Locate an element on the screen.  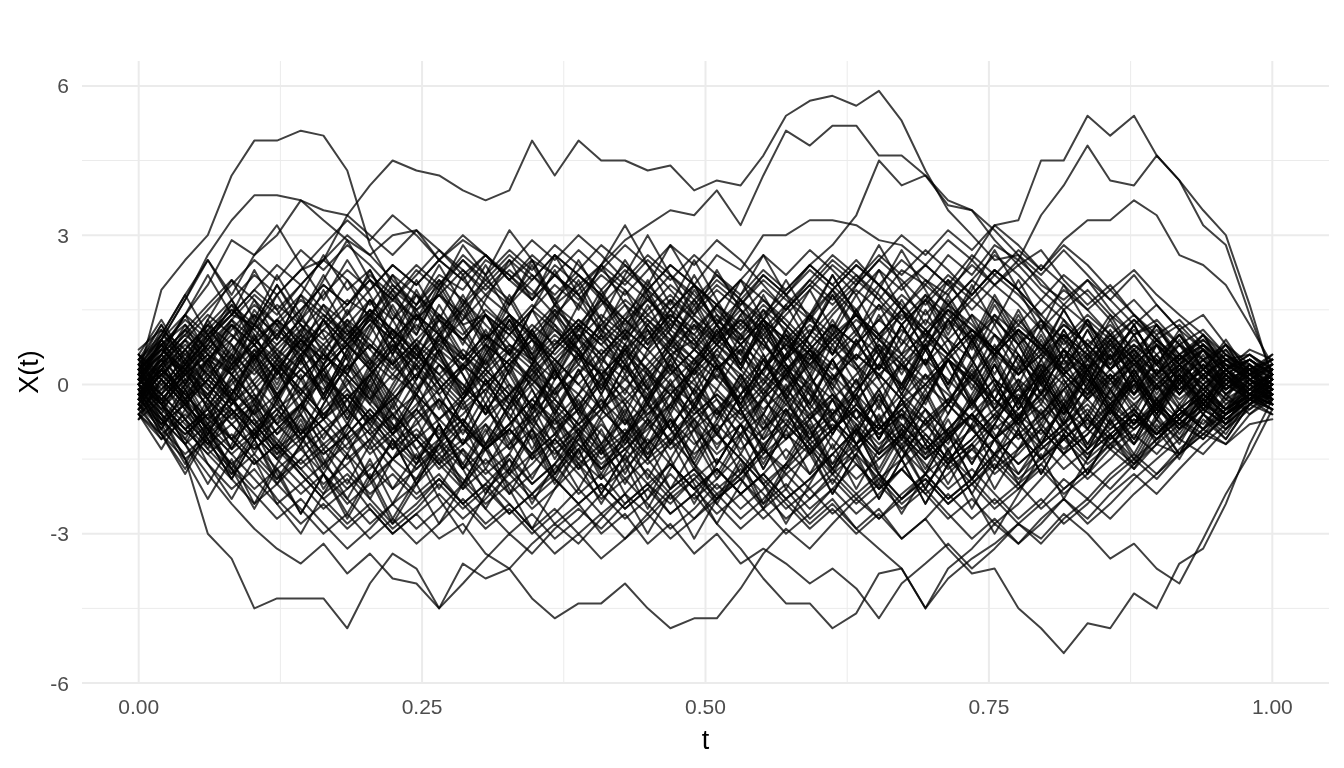
x-tick-label: 0.75 is located at coordinates (989, 706).